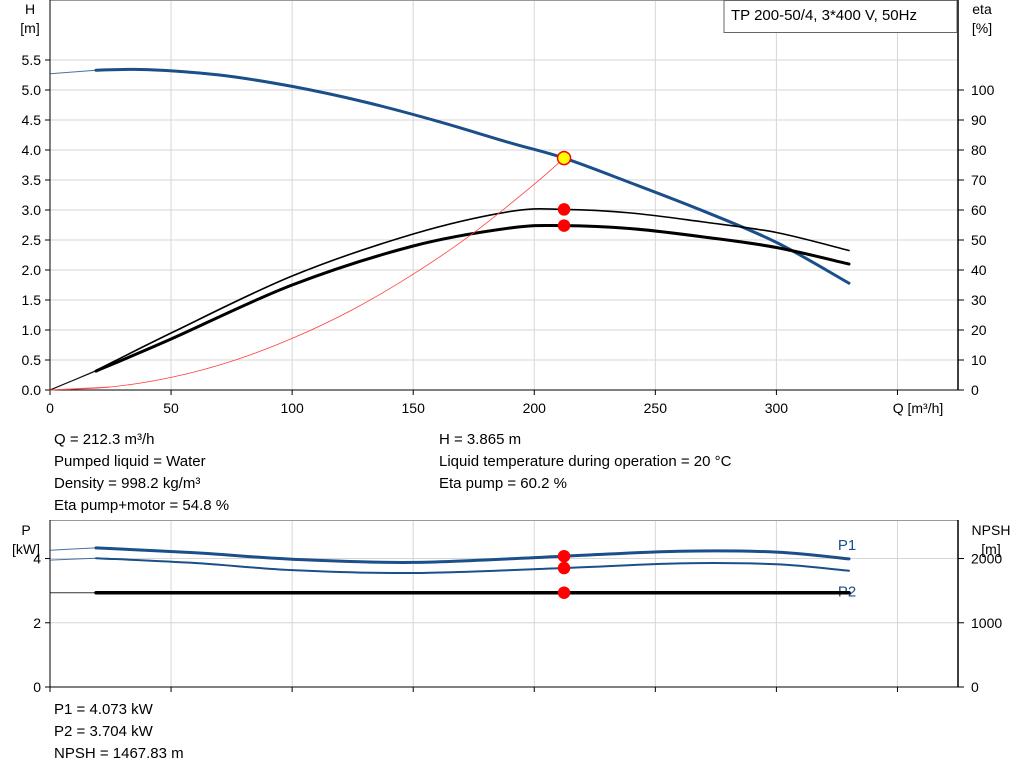 The height and width of the screenshot is (781, 1024). What do you see at coordinates (472, 298) in the screenshot?
I see `qh-series-2-line` at bounding box center [472, 298].